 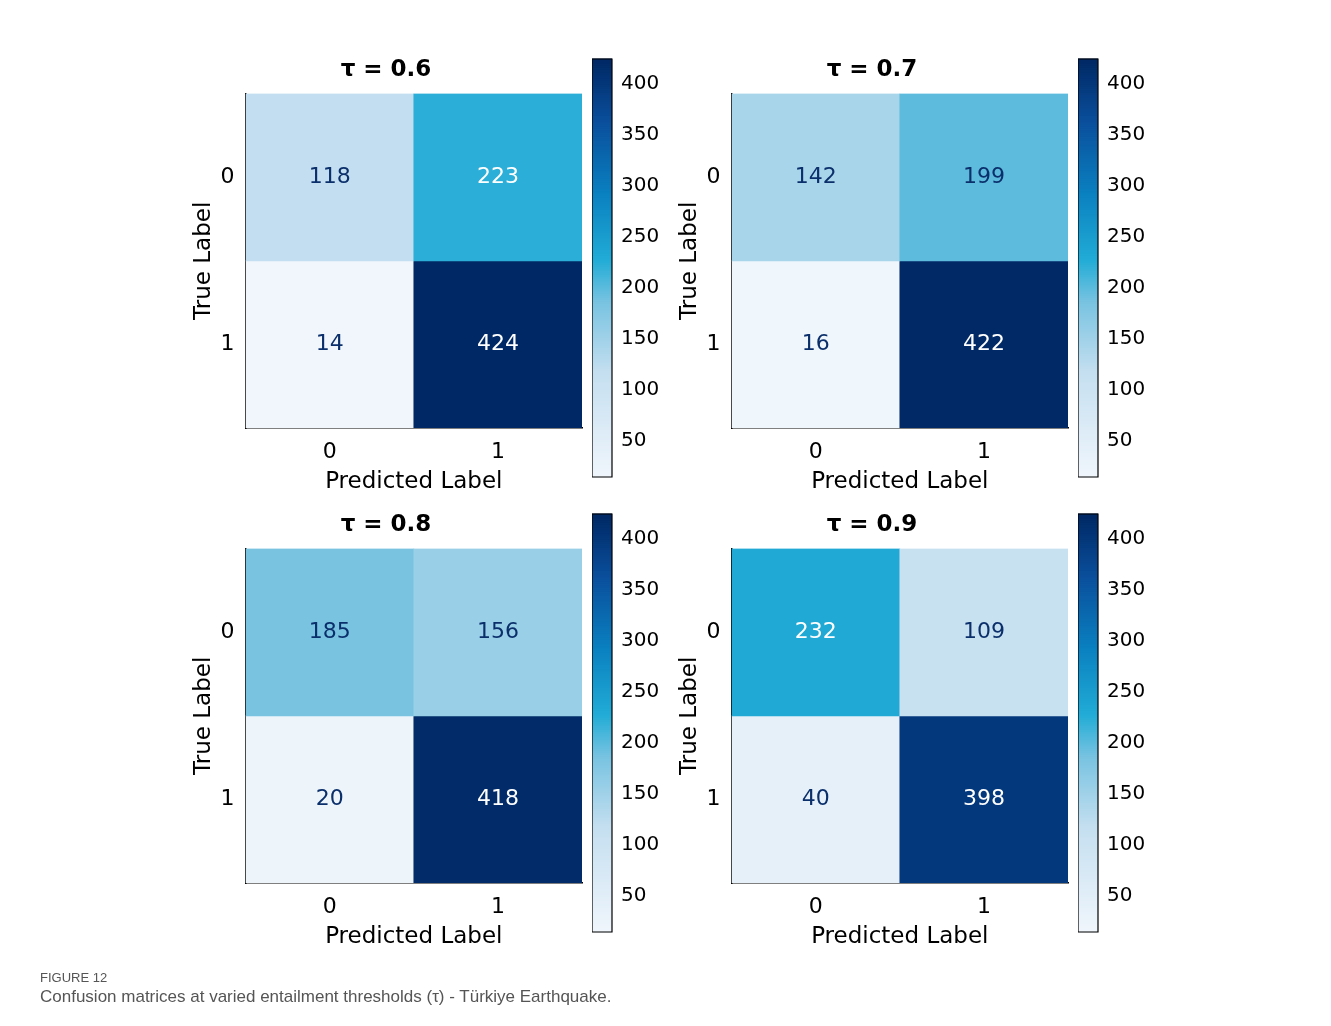 What do you see at coordinates (983, 175) in the screenshot?
I see `data-label: 199` at bounding box center [983, 175].